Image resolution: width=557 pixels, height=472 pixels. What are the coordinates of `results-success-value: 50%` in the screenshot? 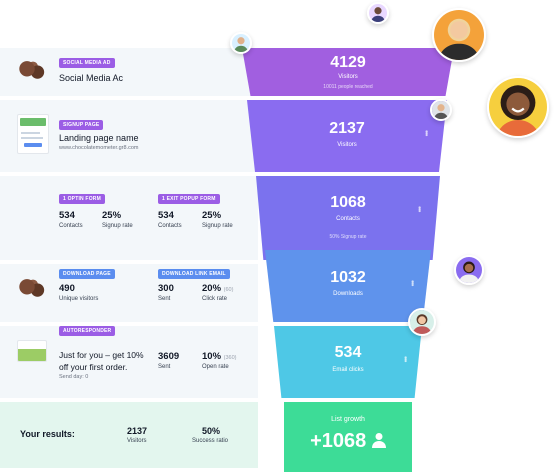 It's located at (211, 431).